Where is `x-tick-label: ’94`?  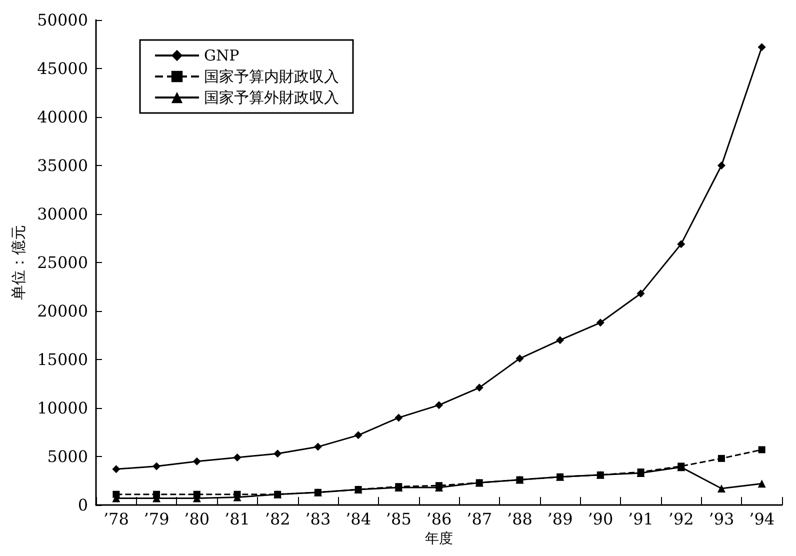 x-tick-label: ’94 is located at coordinates (762, 519).